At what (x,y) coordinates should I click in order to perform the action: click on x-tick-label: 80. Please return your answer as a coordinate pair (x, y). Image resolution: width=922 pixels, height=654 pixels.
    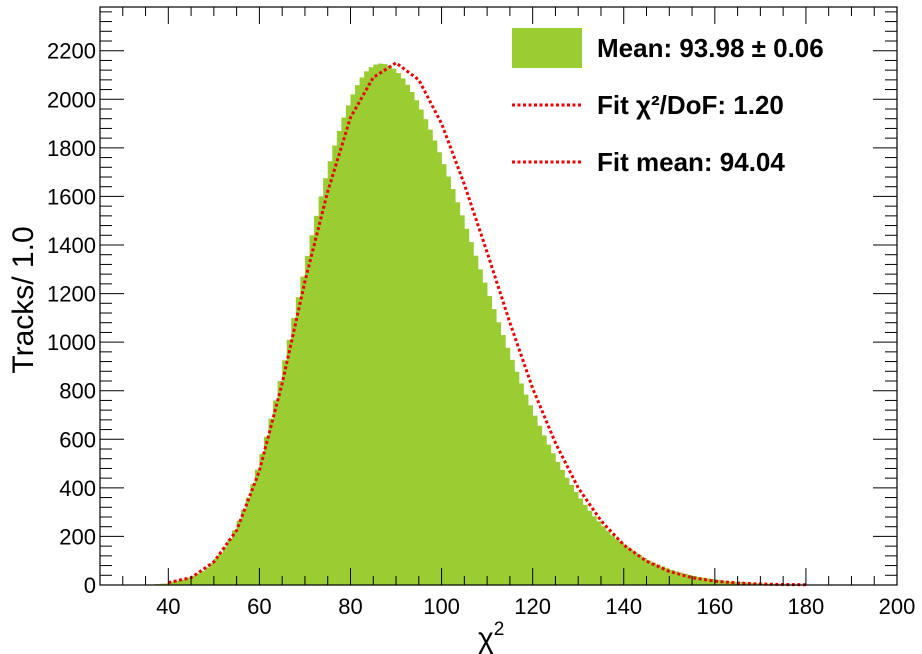
    Looking at the image, I should click on (350, 606).